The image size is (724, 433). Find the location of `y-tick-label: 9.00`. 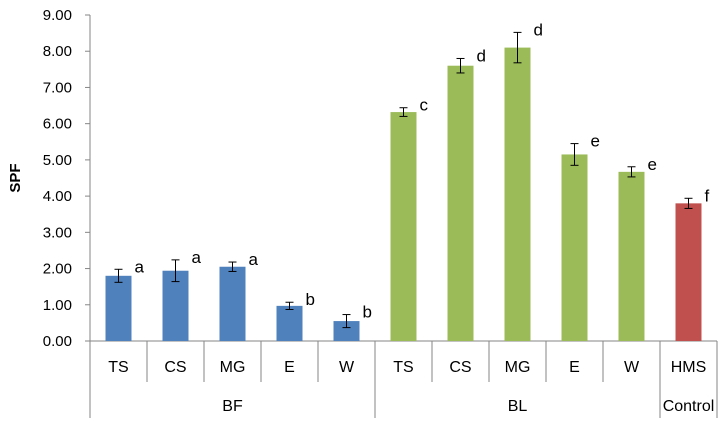

y-tick-label: 9.00 is located at coordinates (57, 15).